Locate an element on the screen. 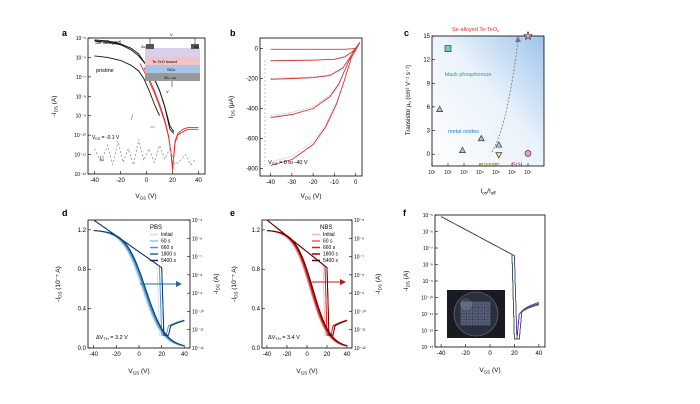 The width and height of the screenshot is (700, 404). panel-f-ytick-label: 10⁻¹² is located at coordinates (427, 332).